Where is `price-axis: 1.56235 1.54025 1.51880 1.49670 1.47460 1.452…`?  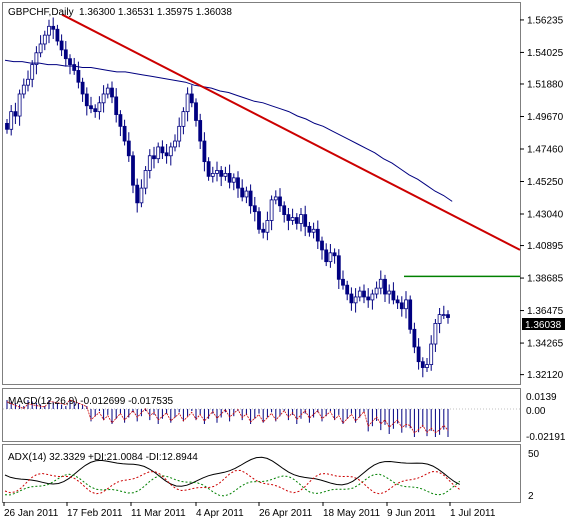 price-axis: 1.56235 1.54025 1.51880 1.49670 1.47460 1.452… is located at coordinates (542, 198).